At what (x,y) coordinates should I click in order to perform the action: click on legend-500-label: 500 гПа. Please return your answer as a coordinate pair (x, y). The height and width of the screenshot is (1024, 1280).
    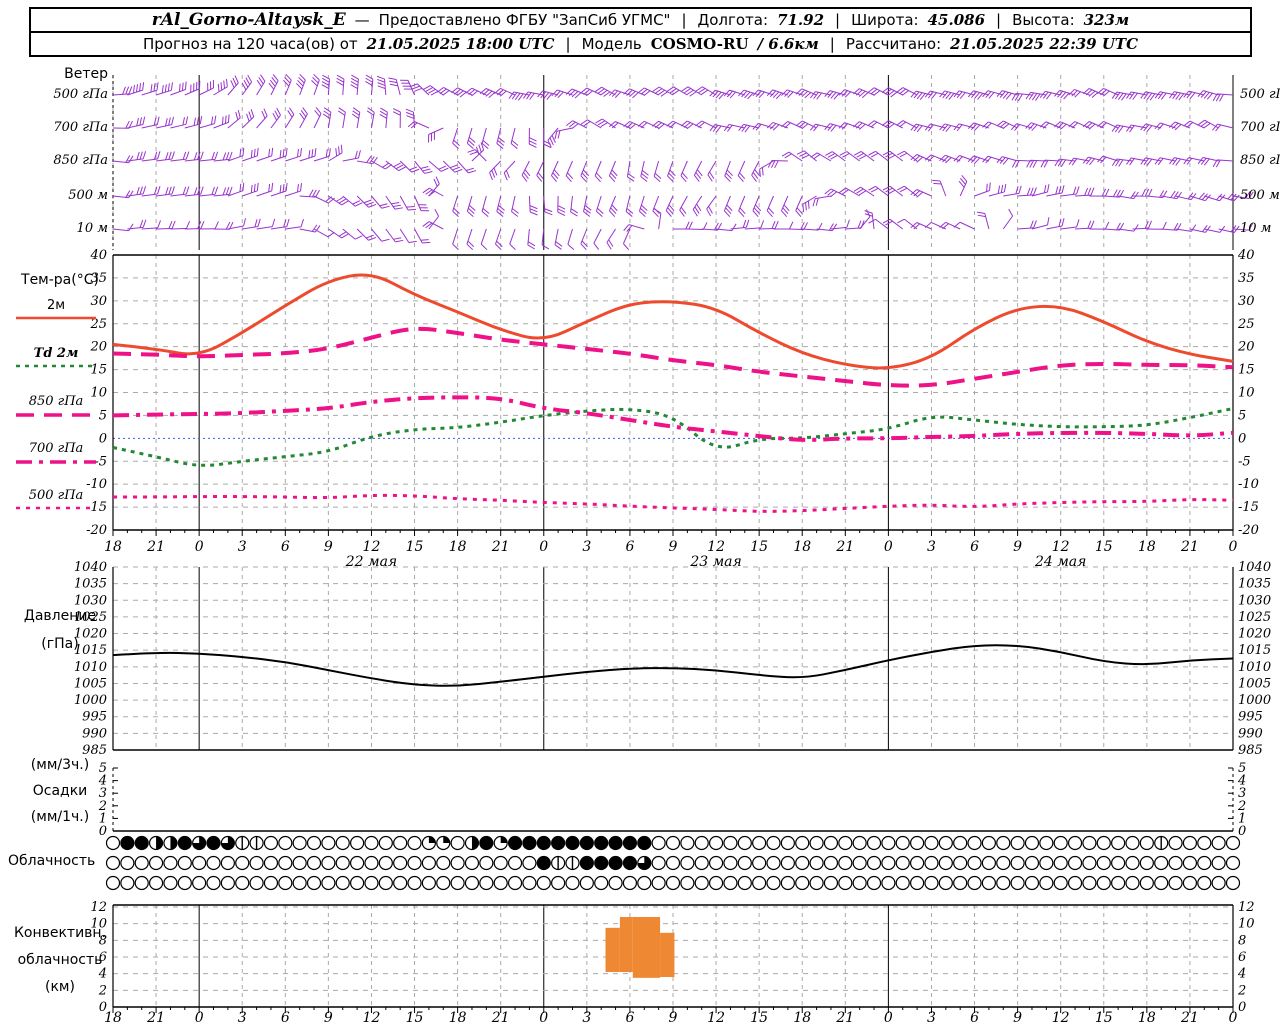
    Looking at the image, I should click on (56, 495).